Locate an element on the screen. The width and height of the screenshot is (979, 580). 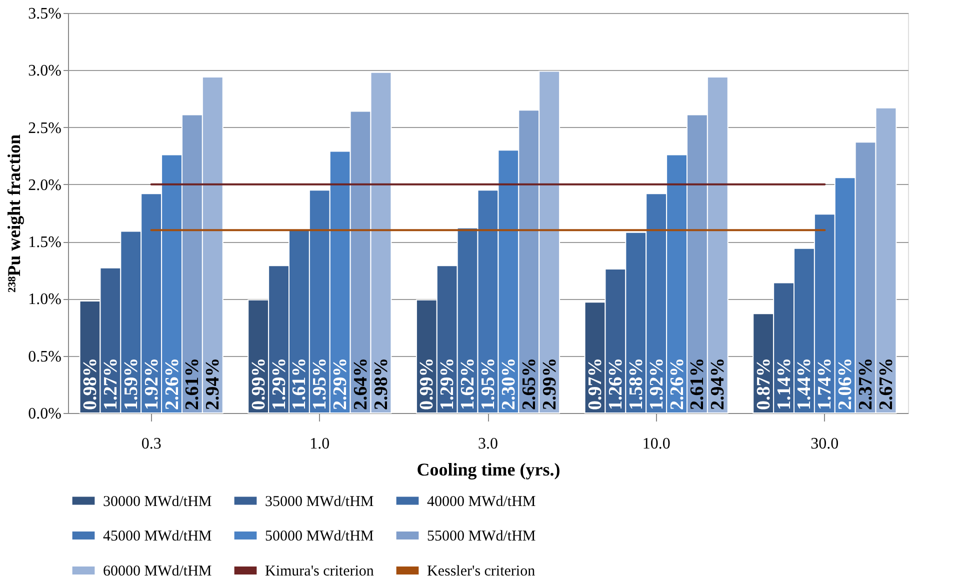
legend-label: 35000 MWd/tHM is located at coordinates (319, 502).